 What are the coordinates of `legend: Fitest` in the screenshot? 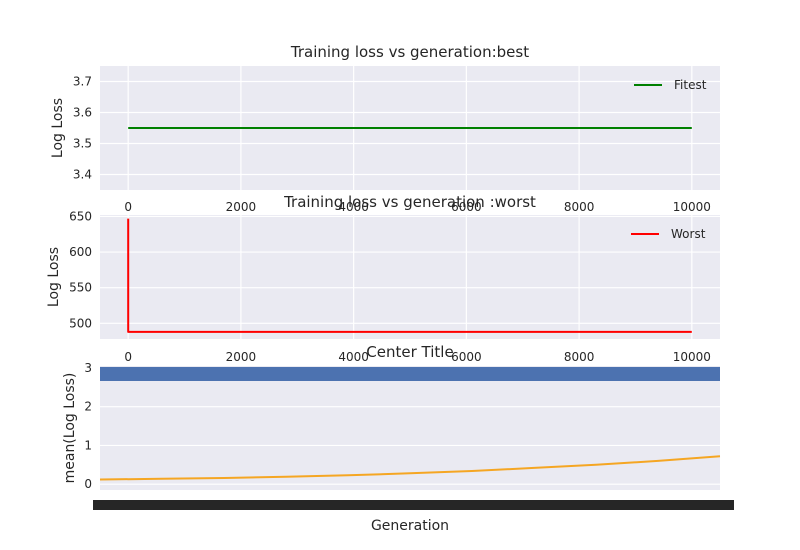 It's located at (670, 85).